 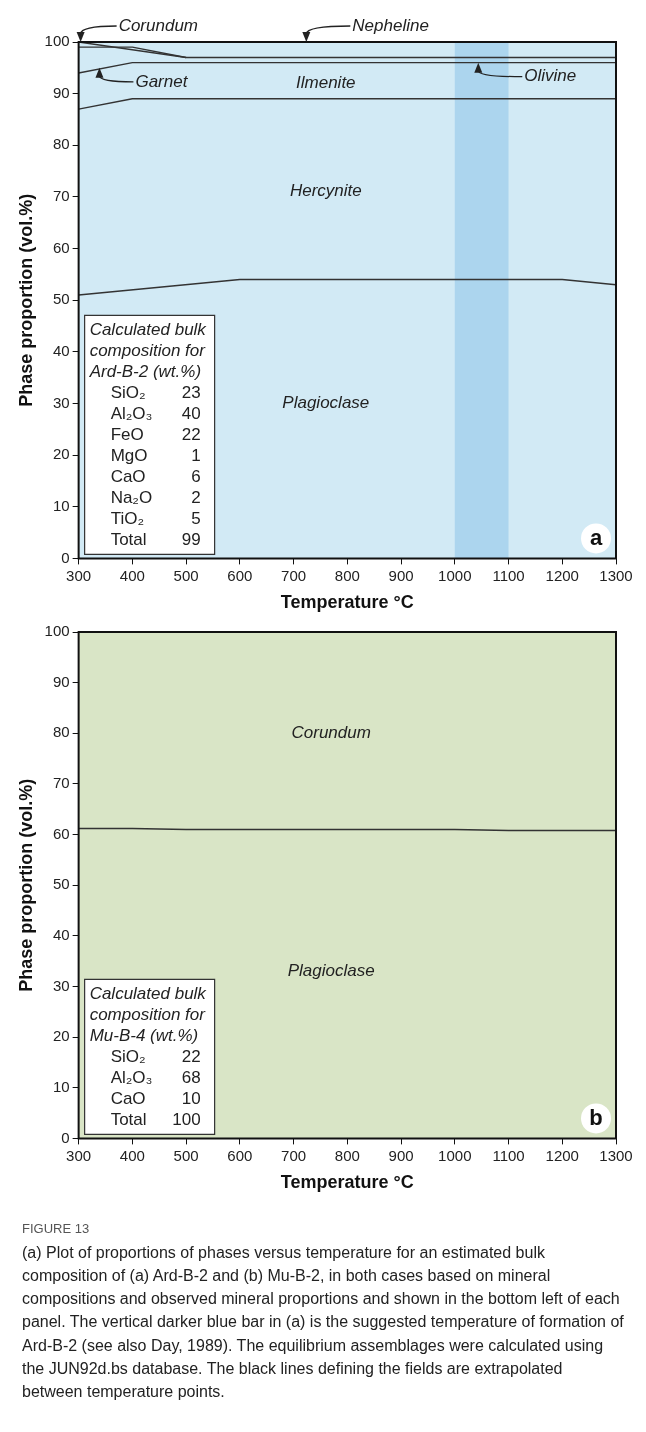 I want to click on text: Calculated bulk composition for Ard-B-2 (wt.%) SiO₂ 23 Al₂O₃ 40 FeO 22 MgO 1 CaO 6 Na₂O 2 TiO₂ 5 Total 99, so click(x=147, y=434).